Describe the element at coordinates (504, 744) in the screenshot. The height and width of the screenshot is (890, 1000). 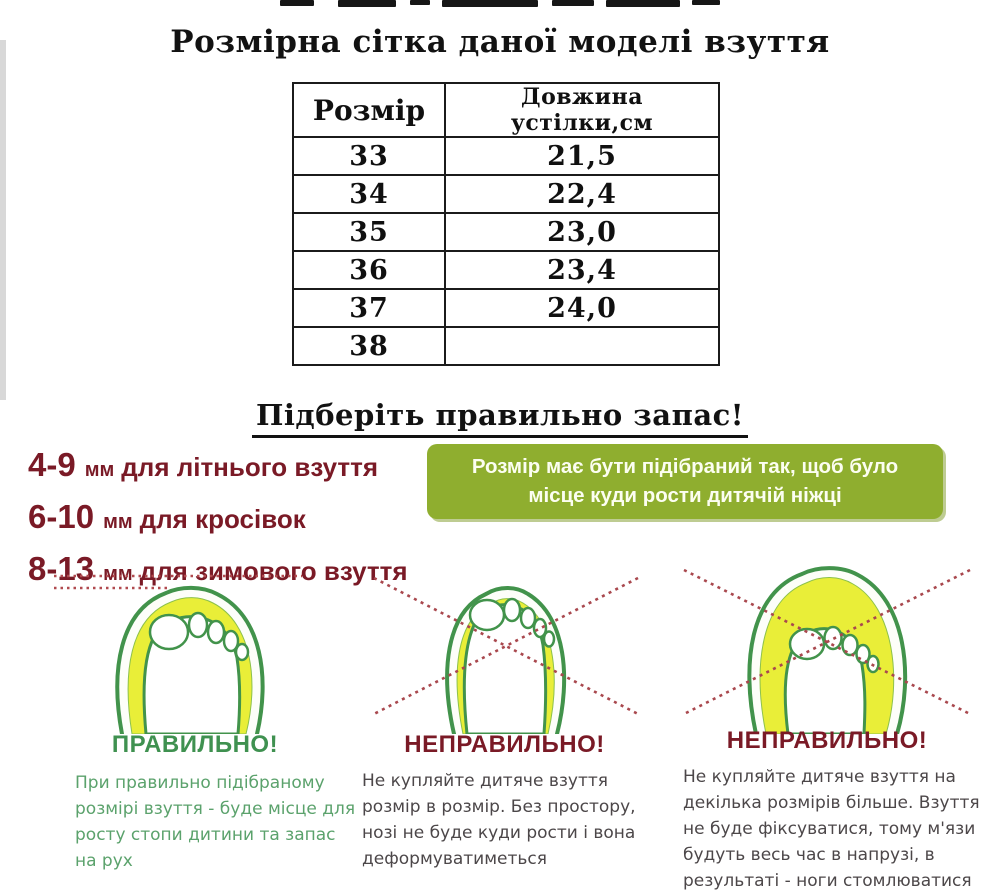
I see `verdict-incorrect-1: НЕПРАВИЛЬНО!` at that location.